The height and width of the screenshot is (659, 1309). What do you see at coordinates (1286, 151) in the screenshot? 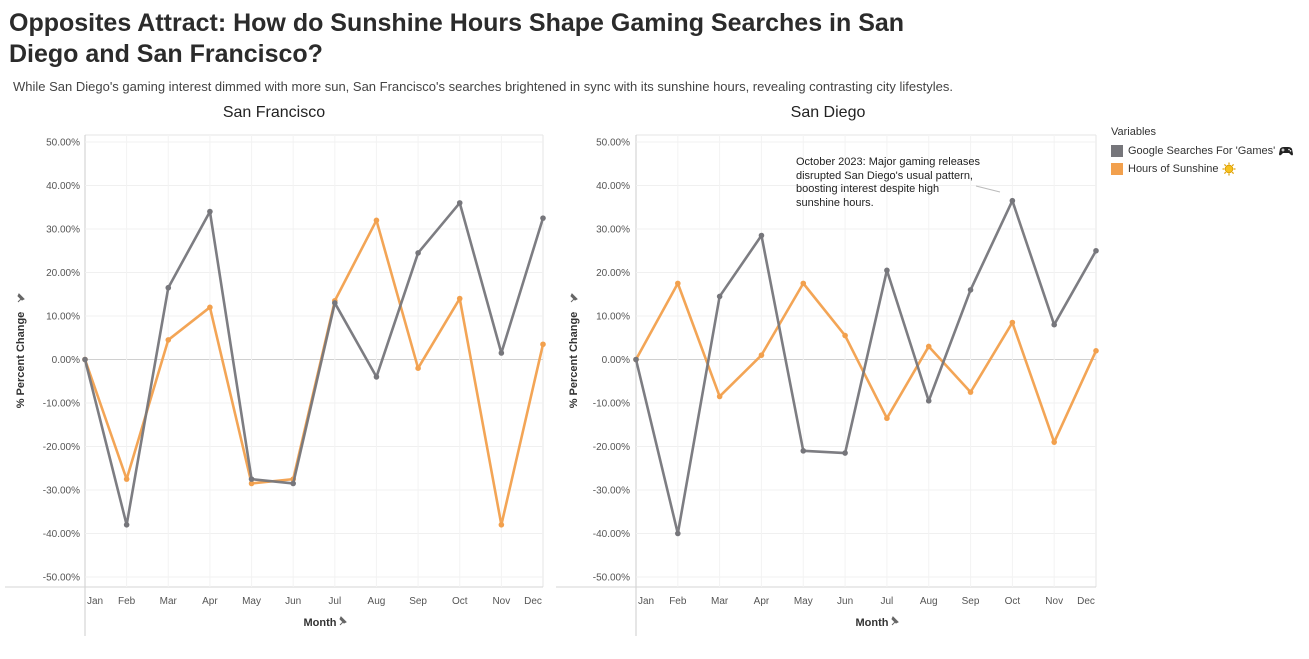
I see `game-controller-icon` at bounding box center [1286, 151].